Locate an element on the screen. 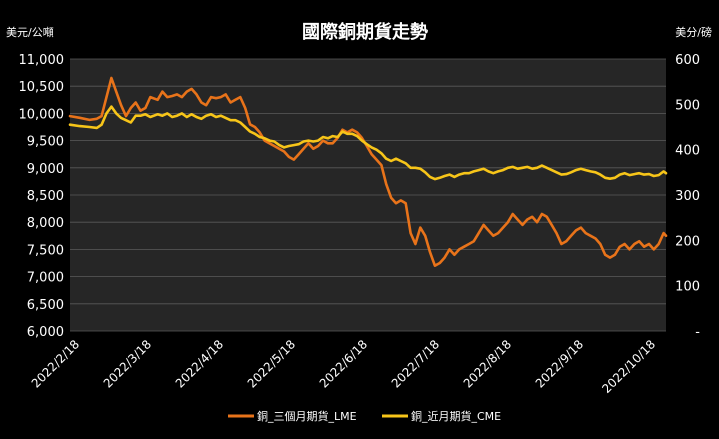 The image size is (719, 439). left-tick-label: 10,500 is located at coordinates (42, 87).